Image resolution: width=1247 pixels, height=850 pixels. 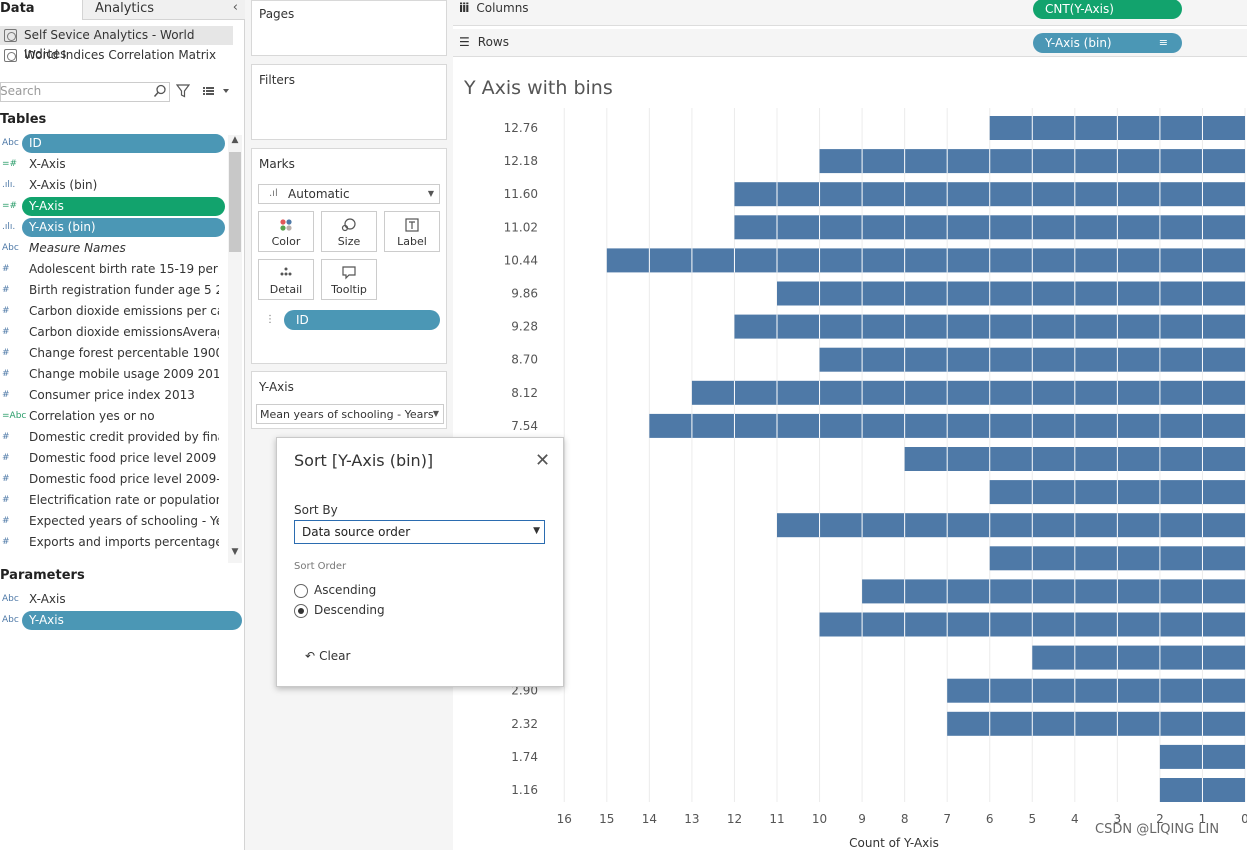 I want to click on ascending-radio, so click(x=301, y=591).